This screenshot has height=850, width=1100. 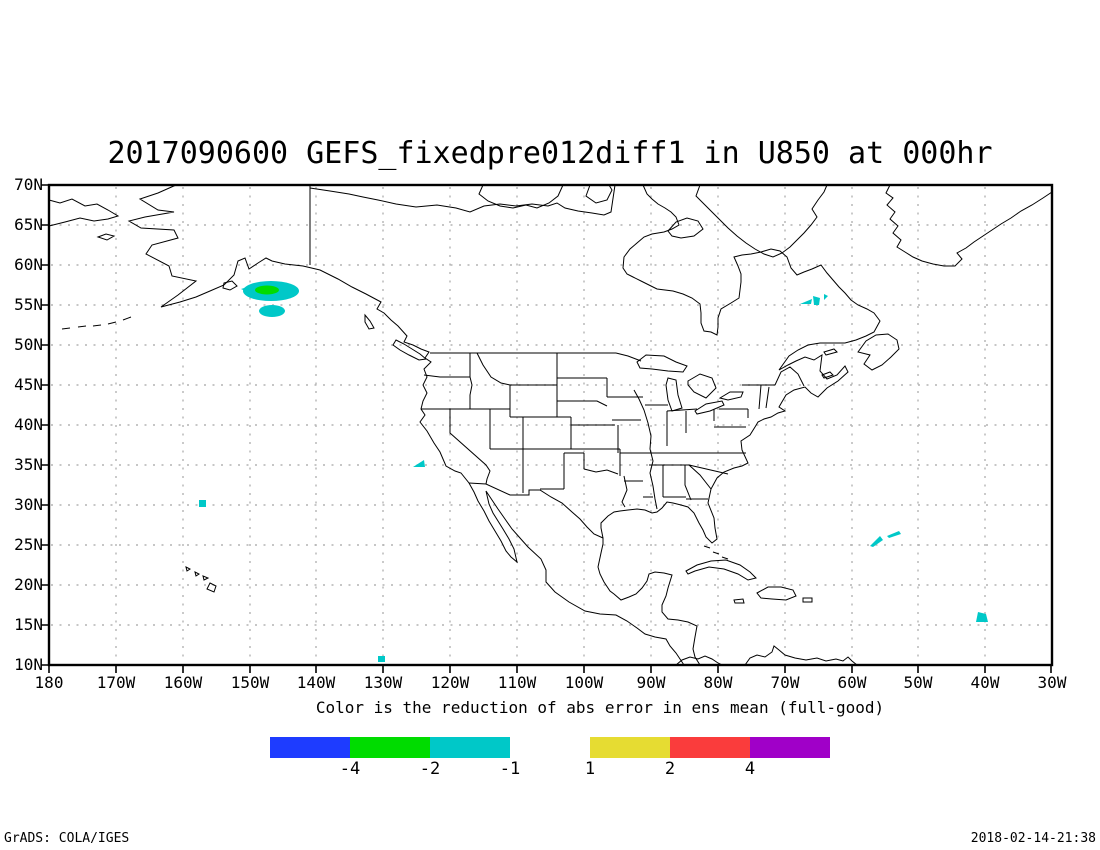 I want to click on lat-tick-label: 60N, so click(x=28, y=264).